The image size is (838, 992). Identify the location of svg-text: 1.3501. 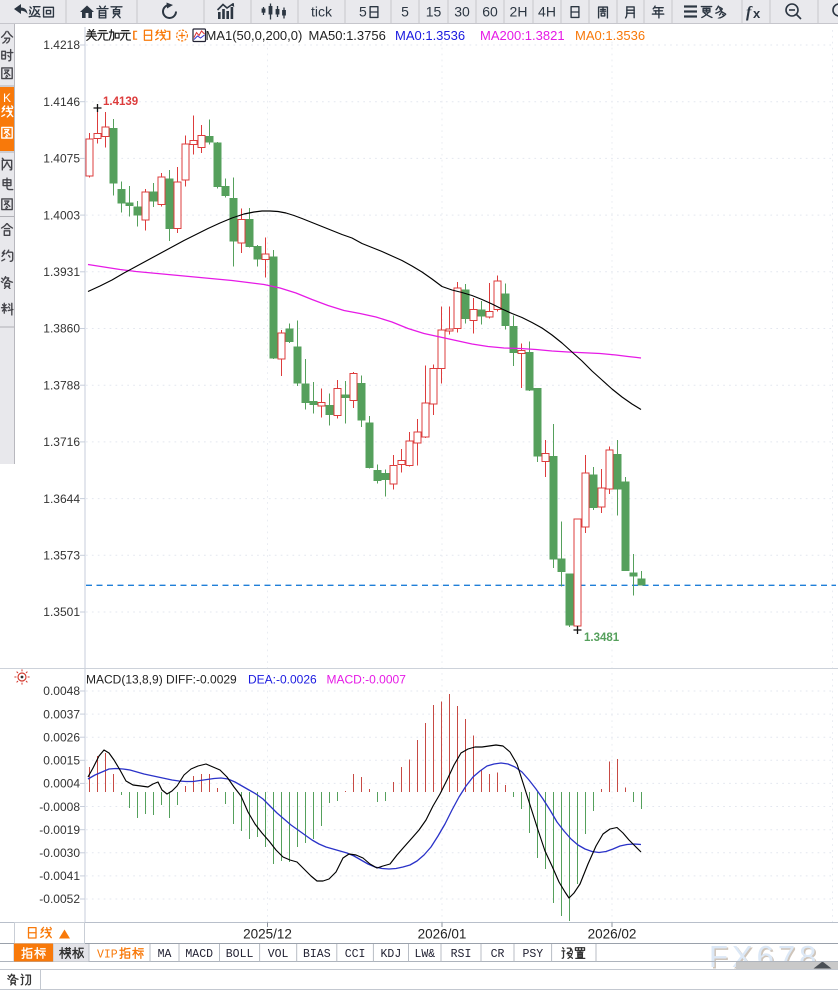
(61, 612).